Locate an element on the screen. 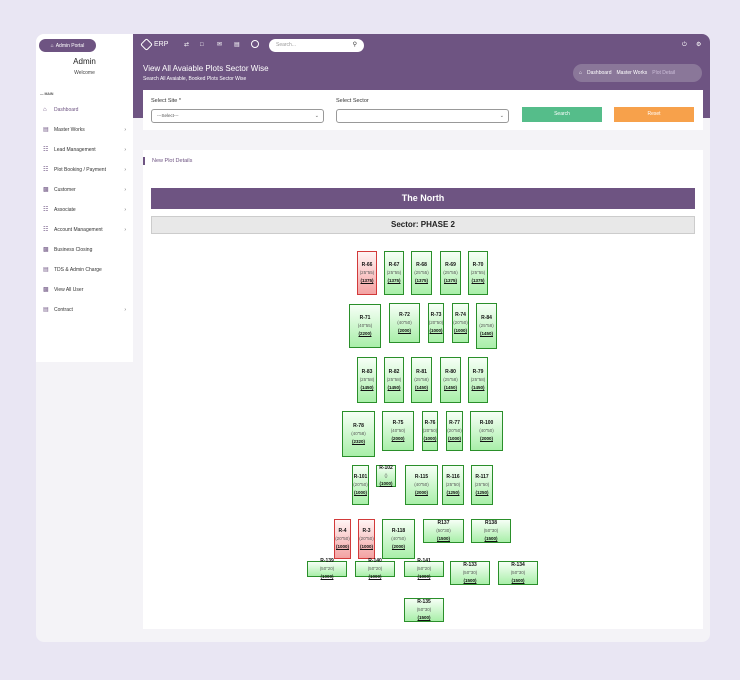 This screenshot has height=680, width=740. app-logo: ERP is located at coordinates (154, 44).